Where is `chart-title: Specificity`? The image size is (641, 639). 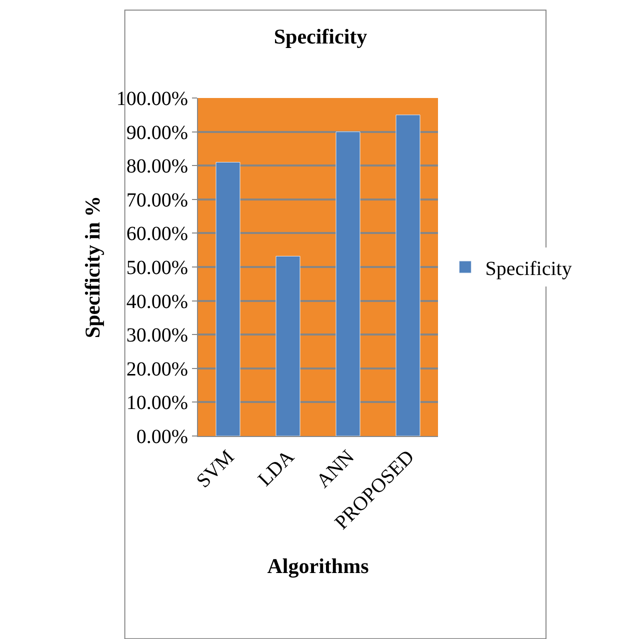 chart-title: Specificity is located at coordinates (321, 36).